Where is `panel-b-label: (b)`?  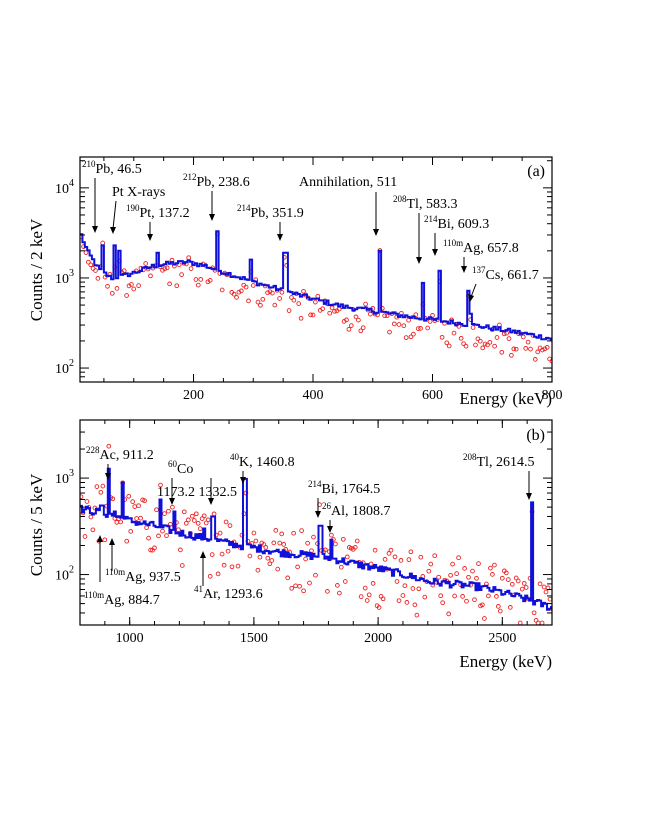 panel-b-label: (b) is located at coordinates (535, 435).